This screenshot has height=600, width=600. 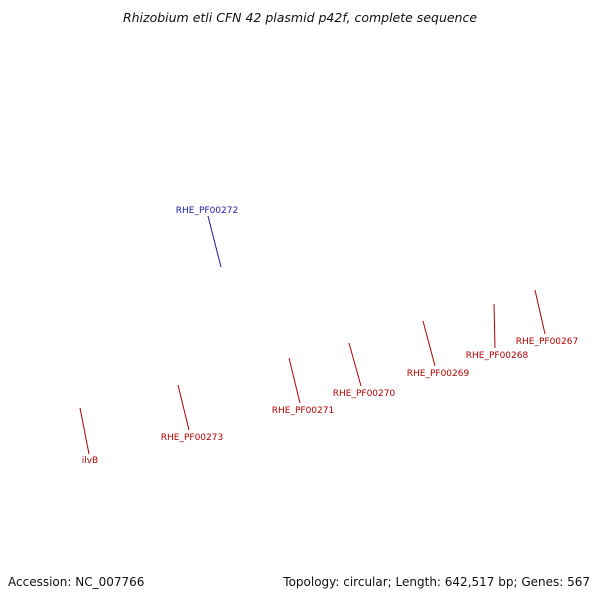 What do you see at coordinates (90, 461) in the screenshot?
I see `gene-label: ilvB` at bounding box center [90, 461].